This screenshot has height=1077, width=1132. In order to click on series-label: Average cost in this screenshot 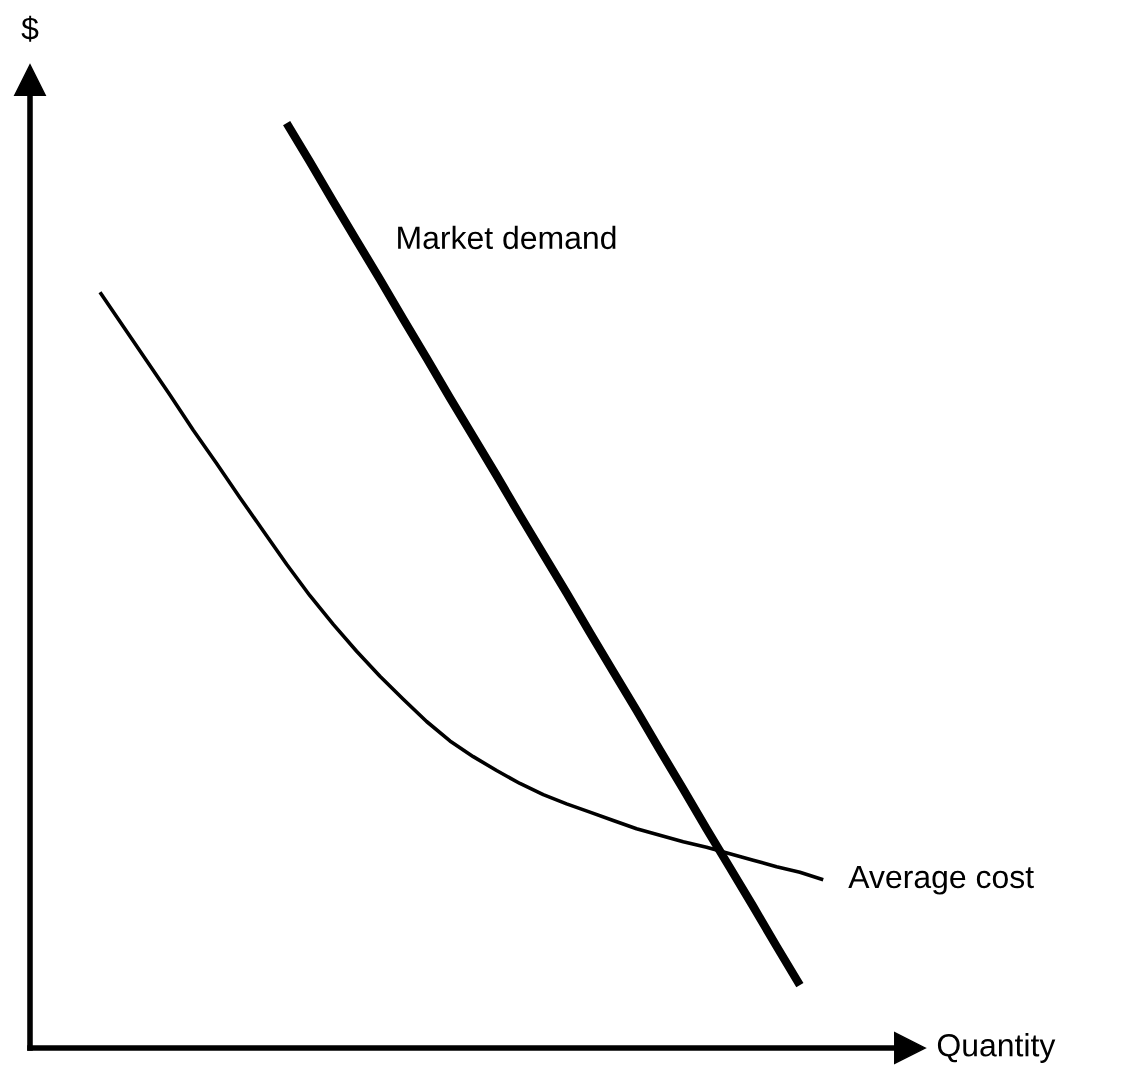, I will do `click(941, 880)`.